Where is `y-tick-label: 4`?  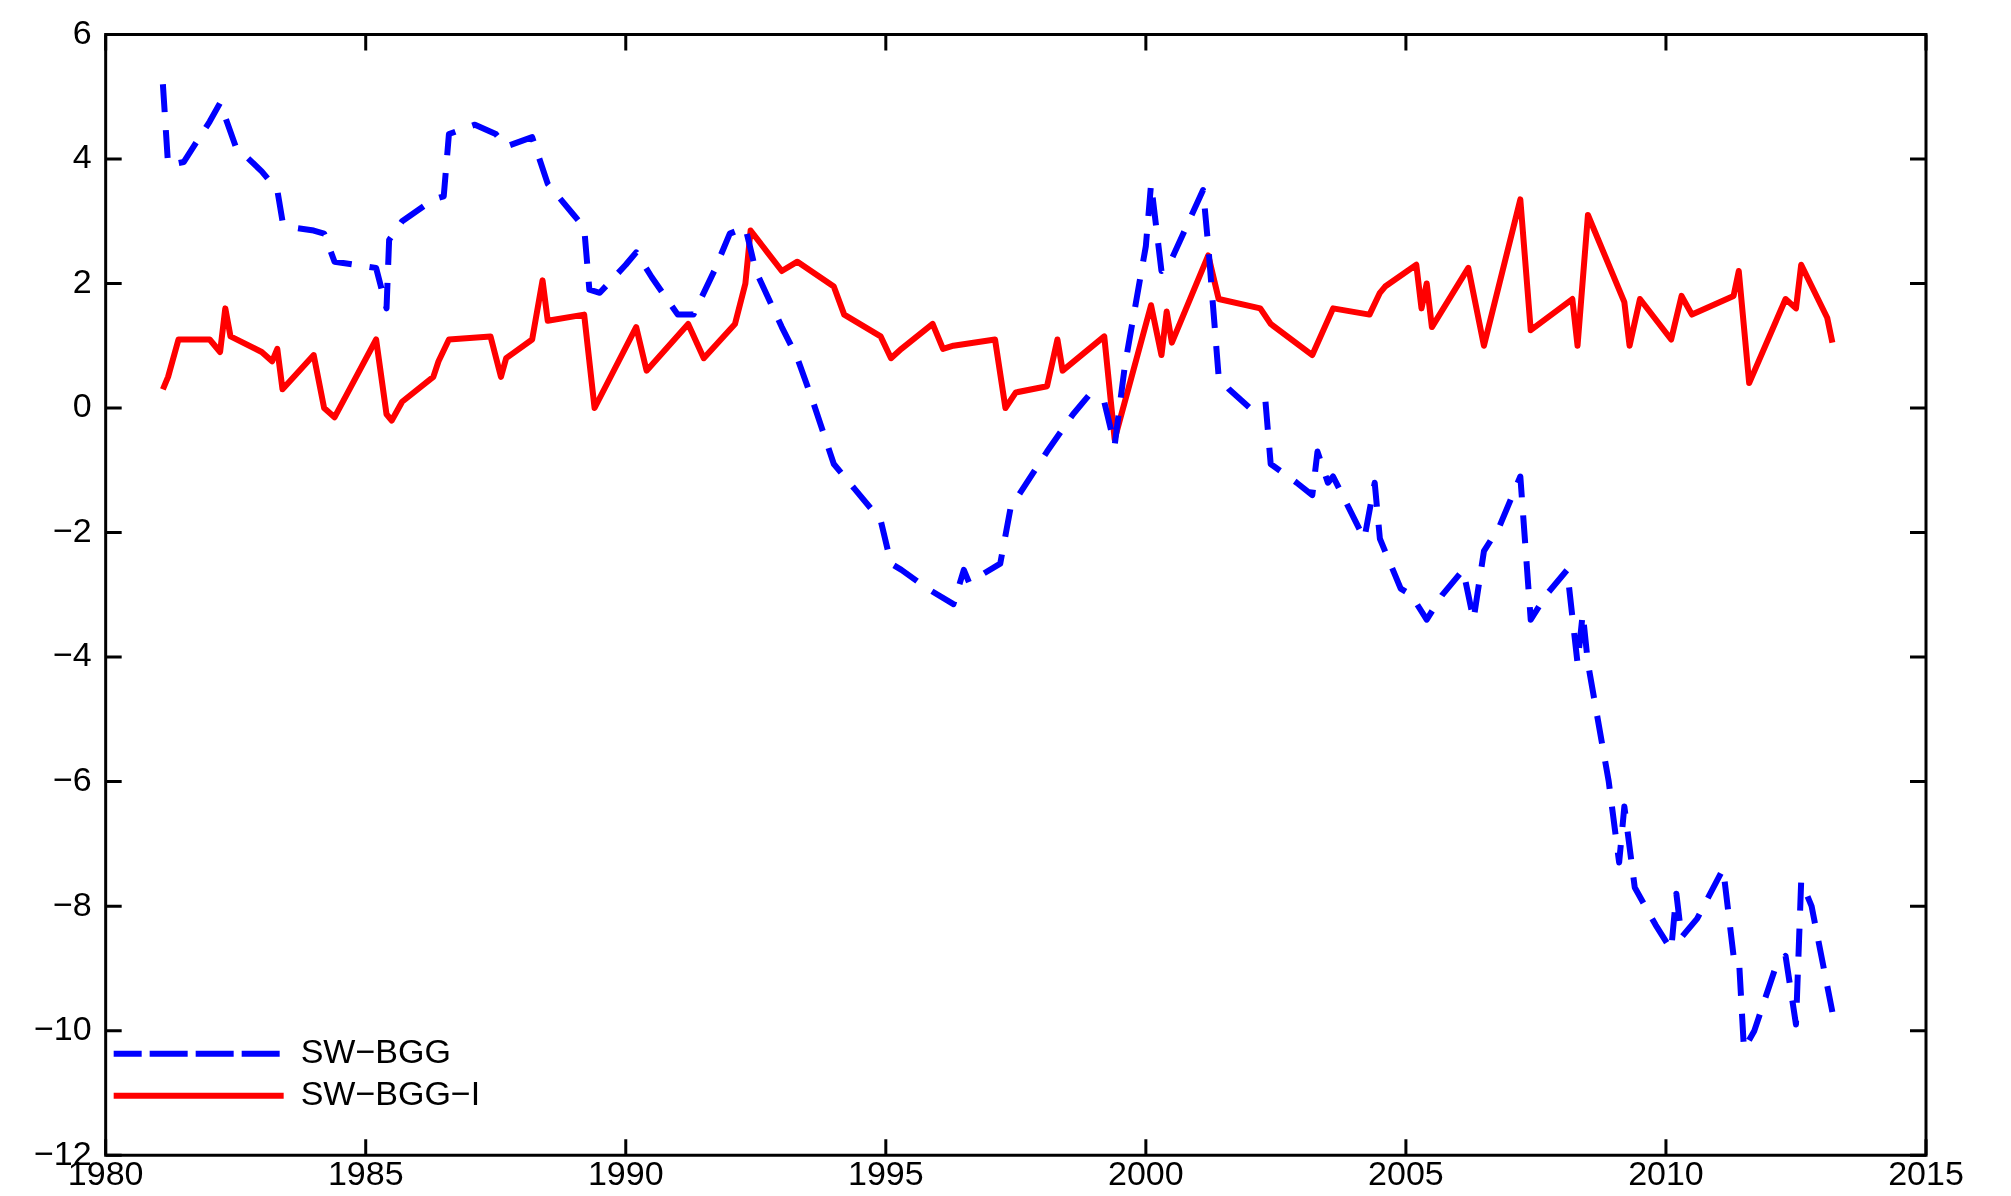 y-tick-label: 4 is located at coordinates (82, 156).